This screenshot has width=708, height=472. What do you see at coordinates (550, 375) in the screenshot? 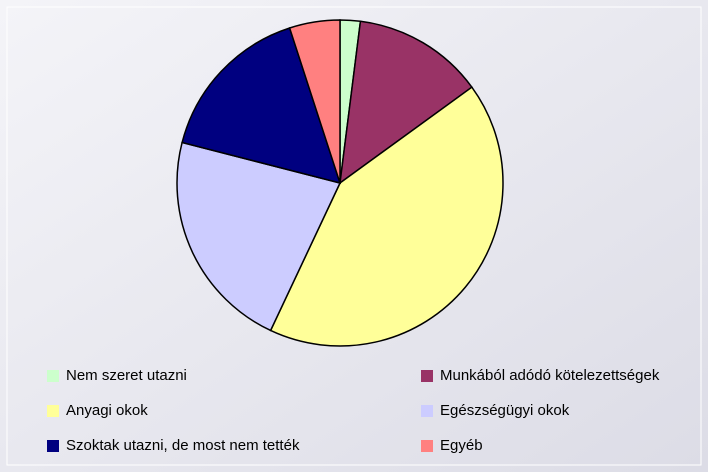
I see `legend-label: Munkából adódó kötelezettségek` at bounding box center [550, 375].